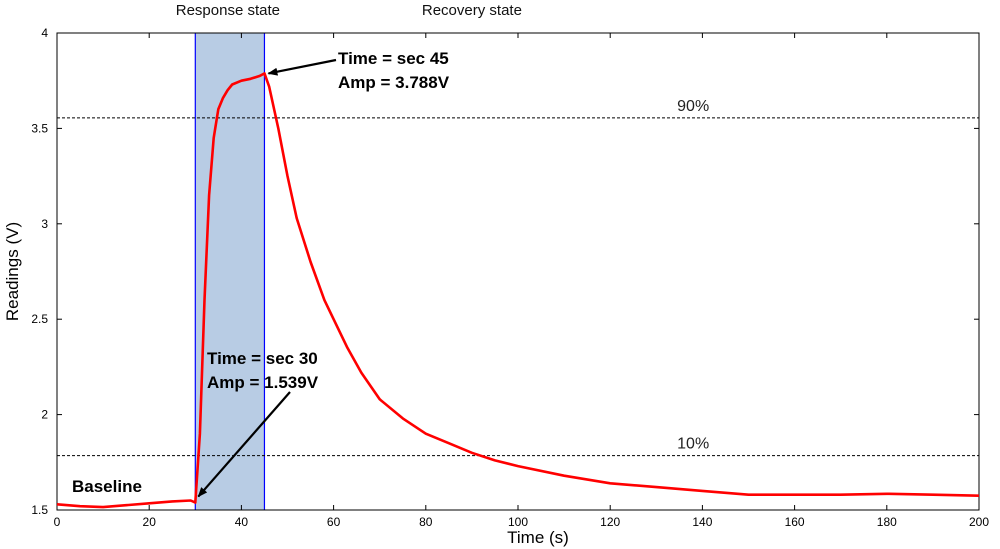  What do you see at coordinates (228, 10) in the screenshot?
I see `response-state-label: Response state` at bounding box center [228, 10].